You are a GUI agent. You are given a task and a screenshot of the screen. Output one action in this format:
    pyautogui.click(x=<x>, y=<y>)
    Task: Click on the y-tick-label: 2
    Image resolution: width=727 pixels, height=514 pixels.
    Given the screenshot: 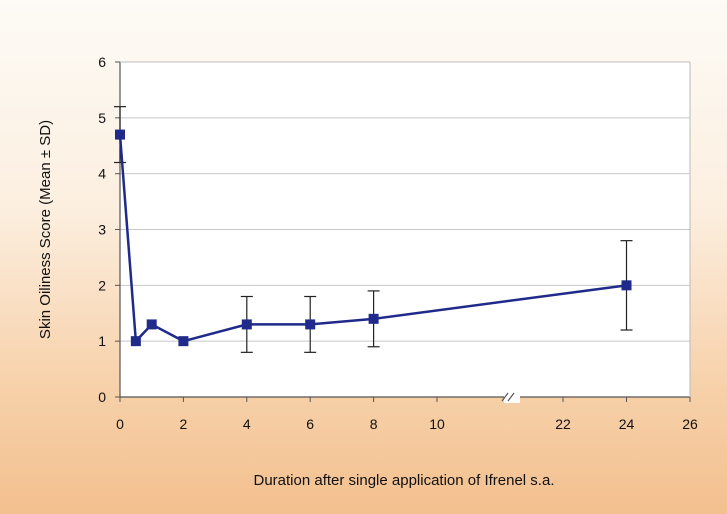 What is the action you would take?
    pyautogui.click(x=102, y=285)
    